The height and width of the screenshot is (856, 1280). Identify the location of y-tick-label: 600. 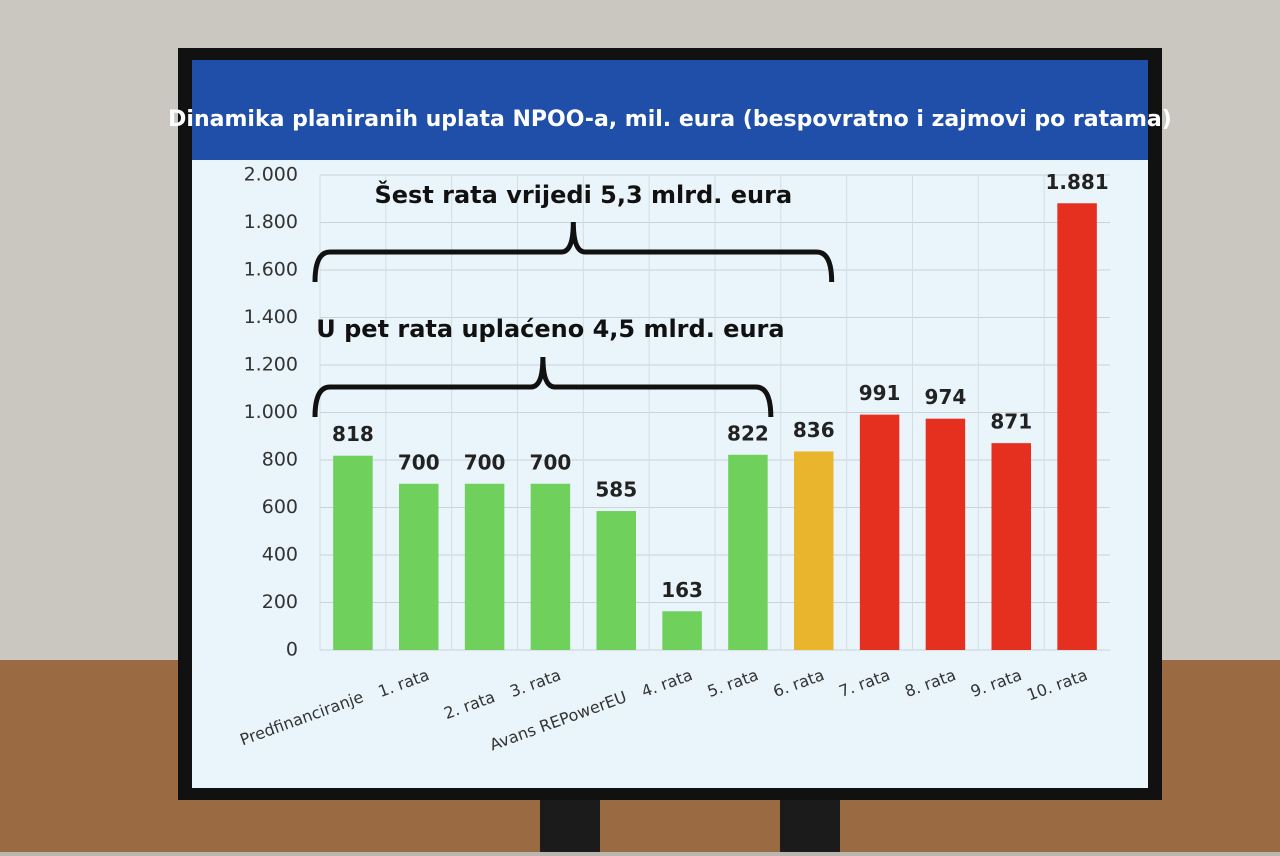
(280, 507).